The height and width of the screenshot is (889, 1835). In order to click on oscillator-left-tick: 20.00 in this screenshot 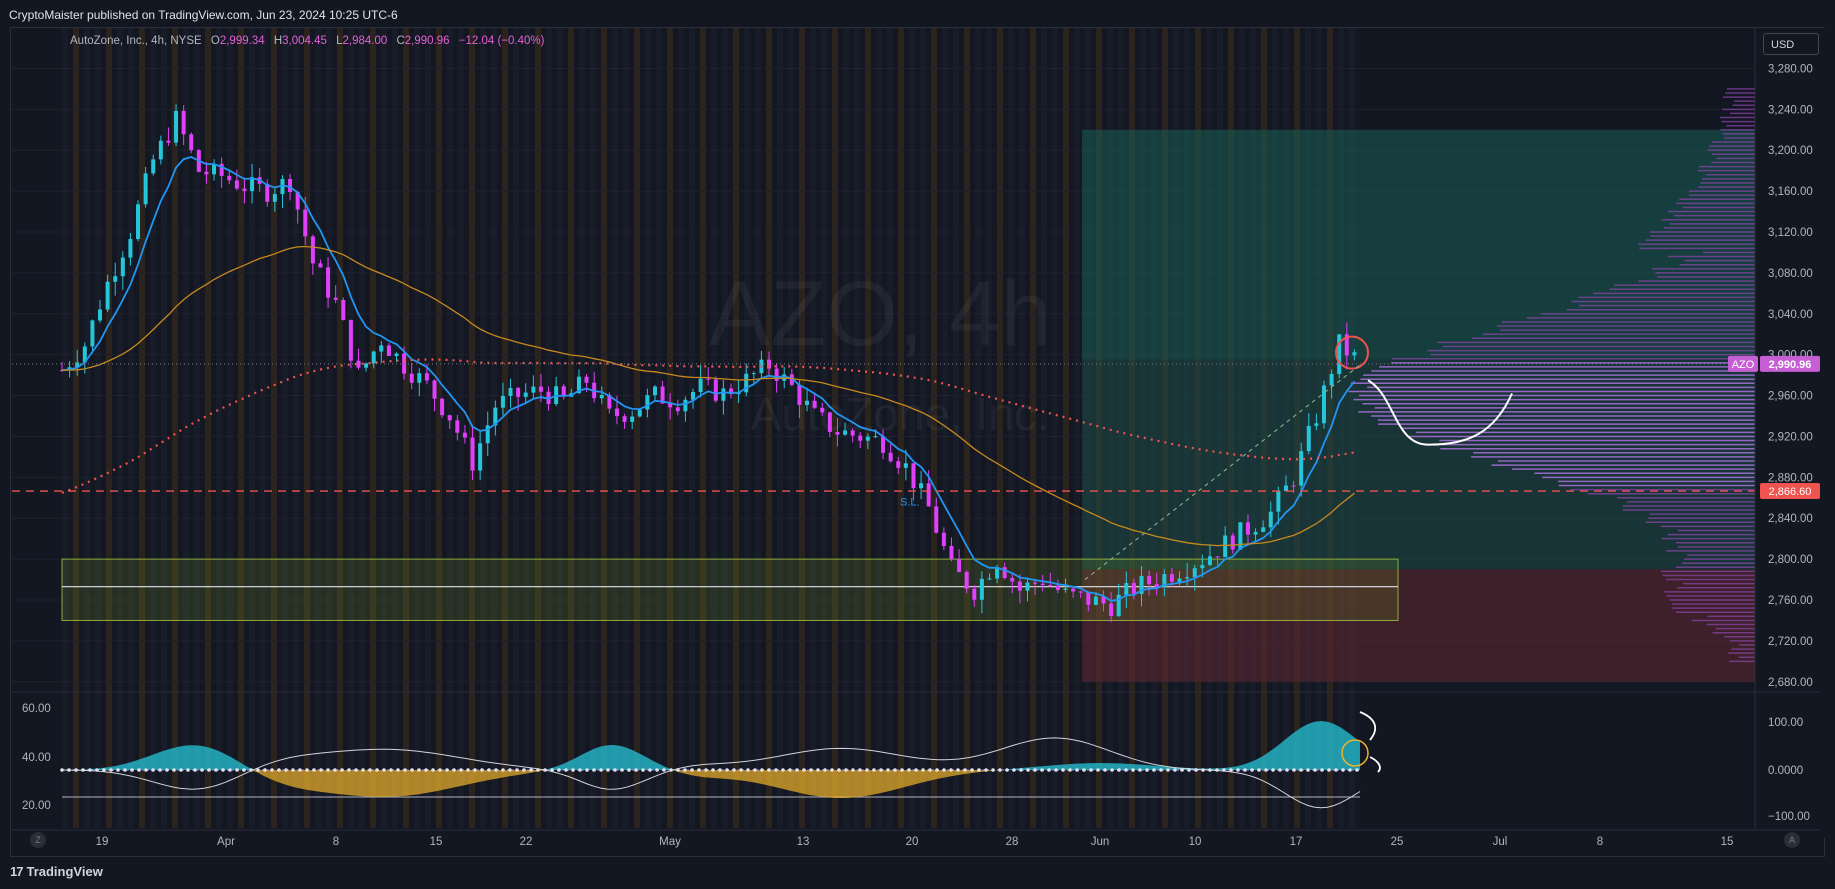, I will do `click(36, 806)`.